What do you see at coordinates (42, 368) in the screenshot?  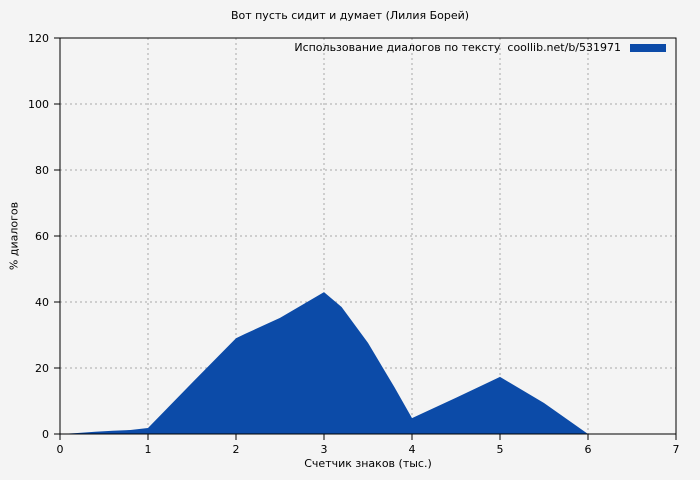 I see `y-tick-label: 20` at bounding box center [42, 368].